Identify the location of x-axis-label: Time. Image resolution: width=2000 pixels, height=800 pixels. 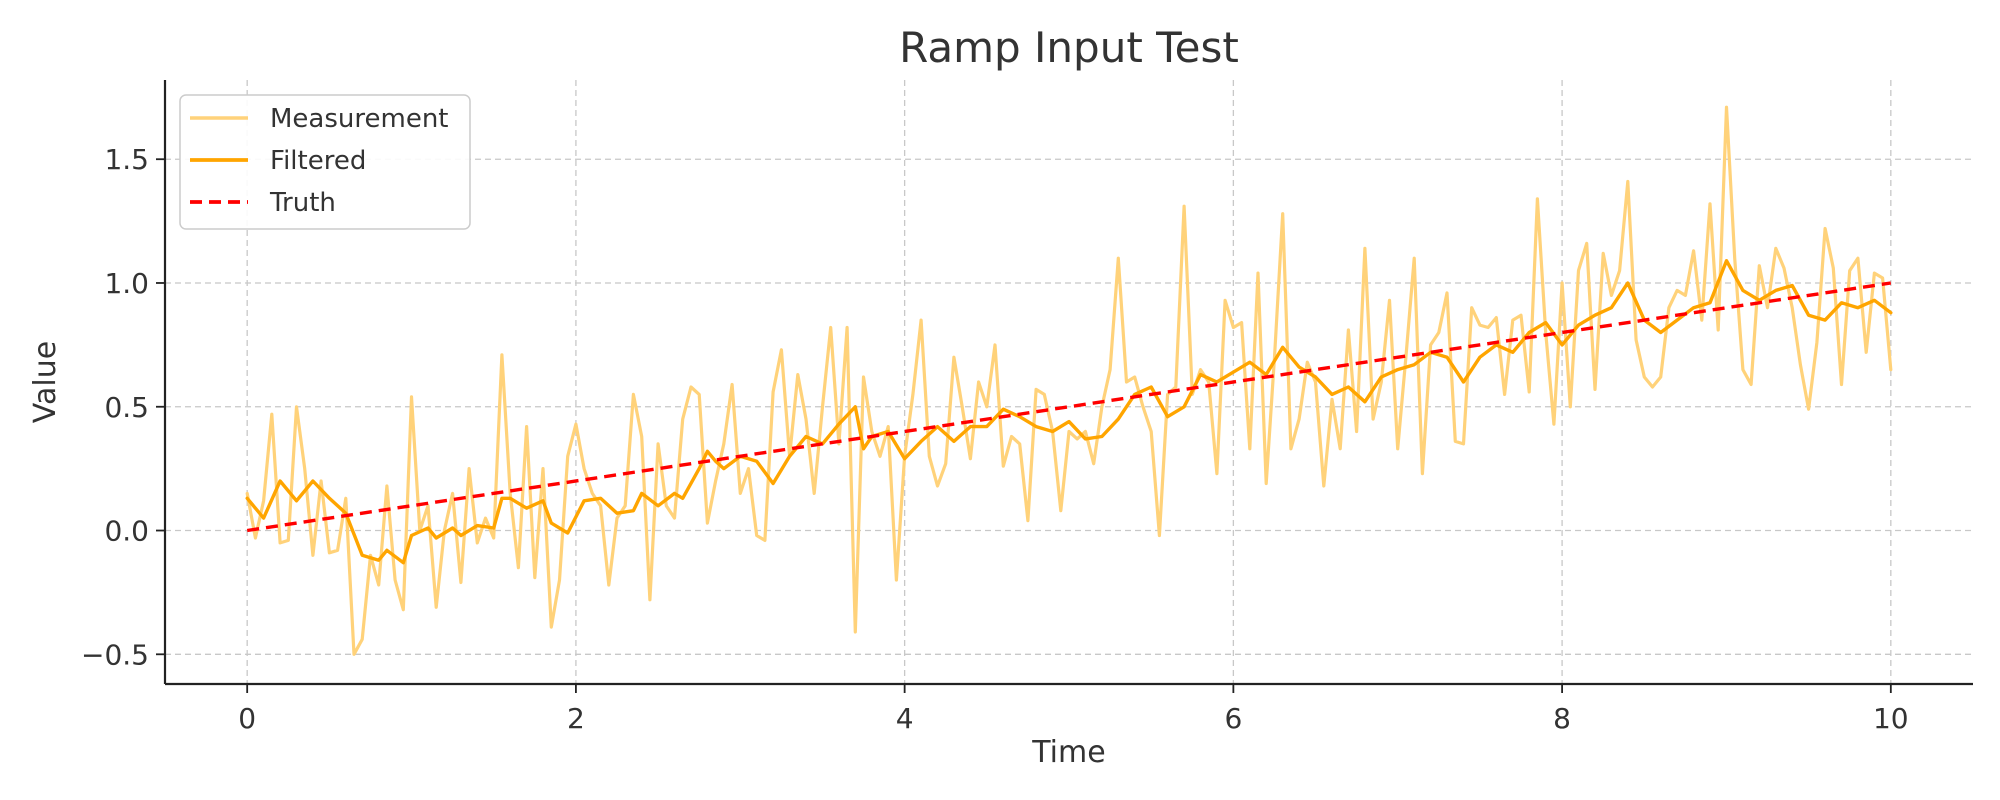
(1068, 752).